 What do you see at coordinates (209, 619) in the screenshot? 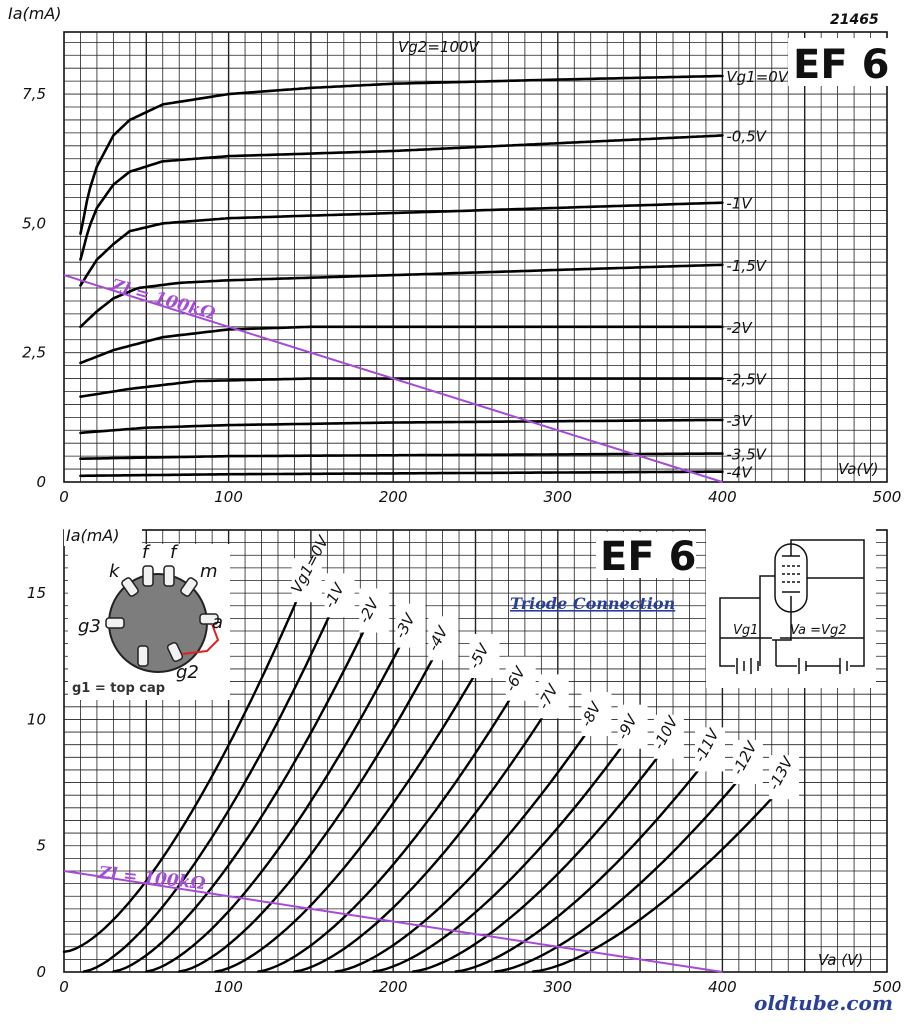
I see `pin-tab-a` at bounding box center [209, 619].